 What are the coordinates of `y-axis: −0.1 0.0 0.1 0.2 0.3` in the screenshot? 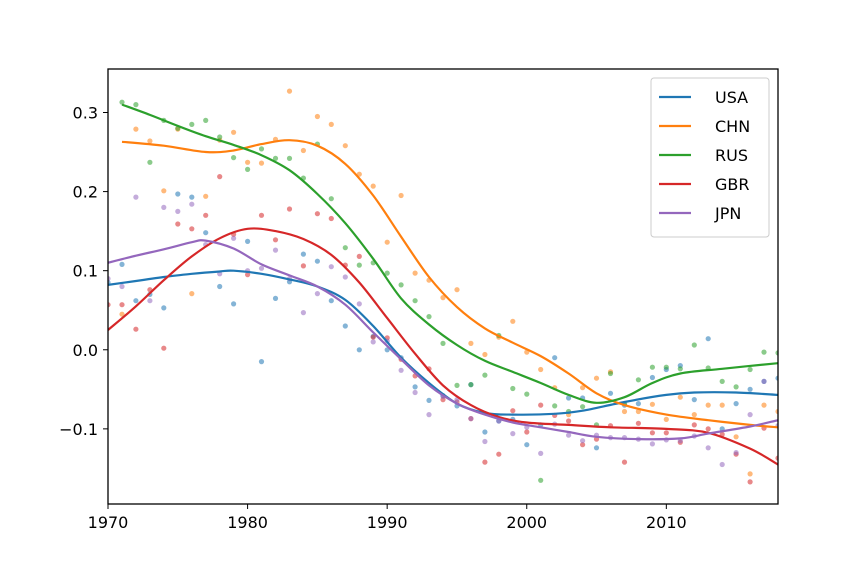 It's located at (83, 271).